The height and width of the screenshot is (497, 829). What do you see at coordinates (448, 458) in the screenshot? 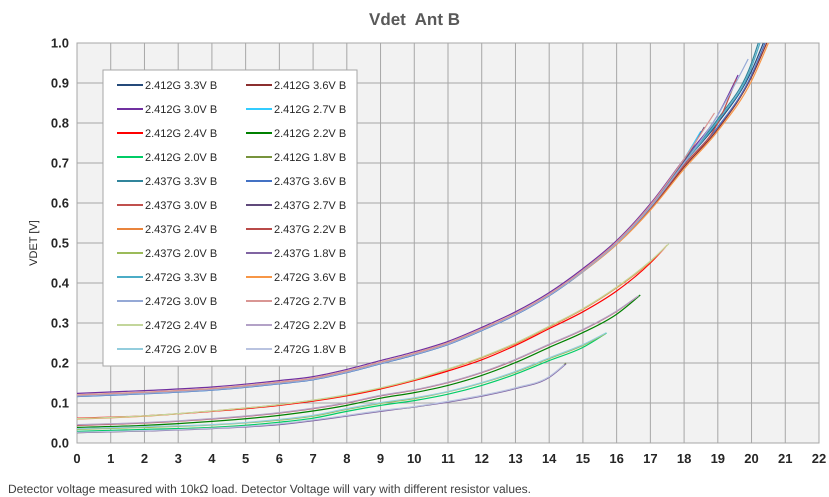
I see `x-tick-label: 11` at bounding box center [448, 458].